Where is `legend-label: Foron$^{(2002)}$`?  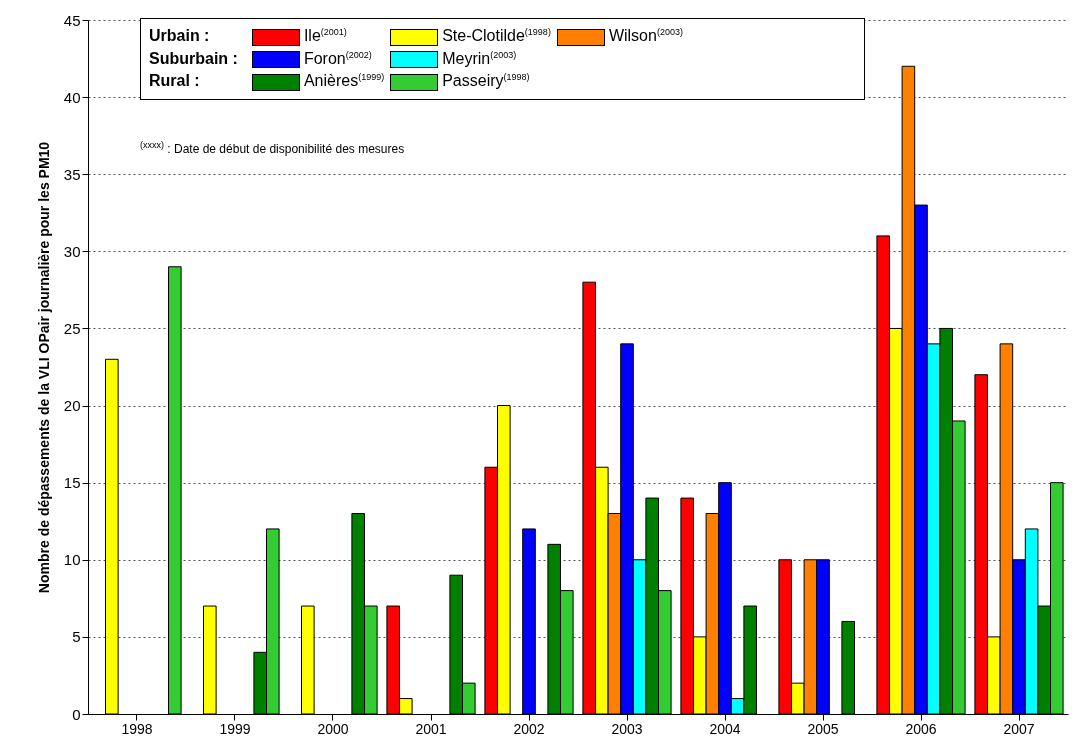 legend-label: Foron$^{(2002)}$ is located at coordinates (337, 58).